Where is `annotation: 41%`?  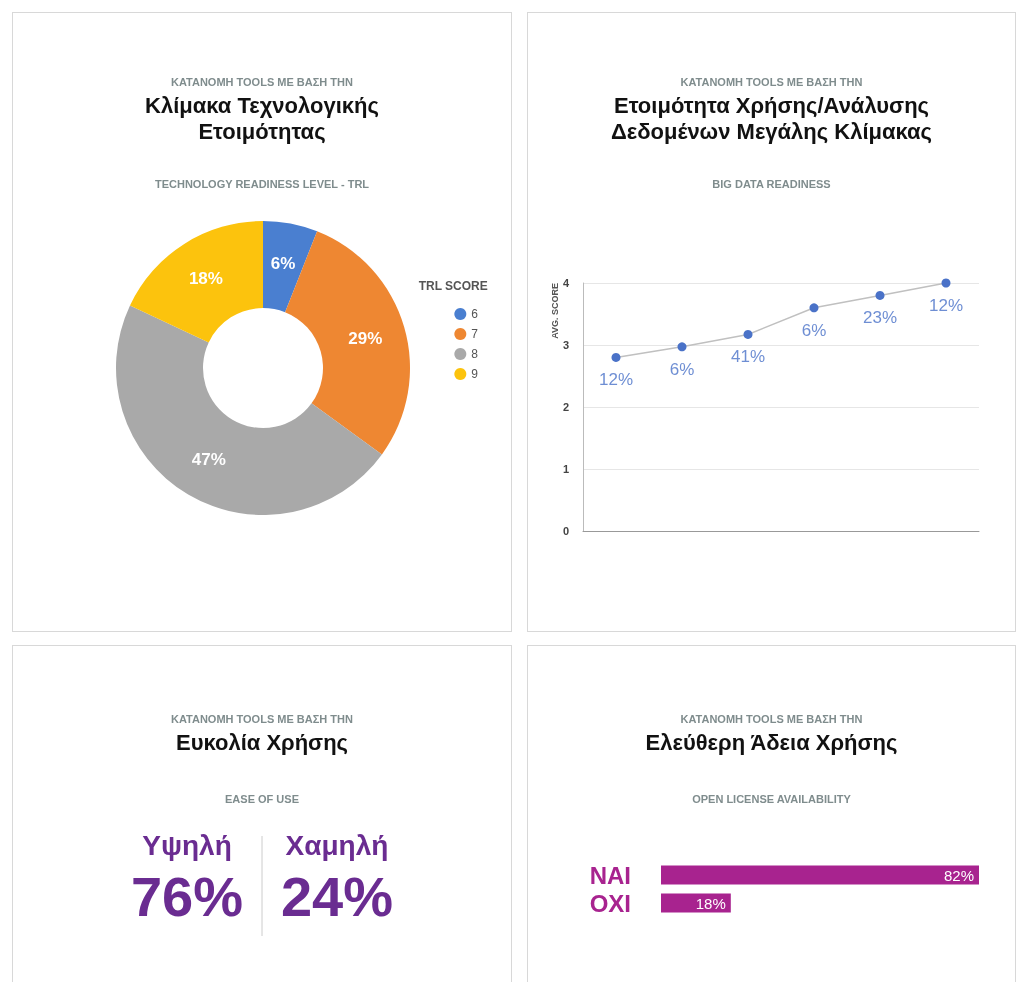 annotation: 41% is located at coordinates (748, 357).